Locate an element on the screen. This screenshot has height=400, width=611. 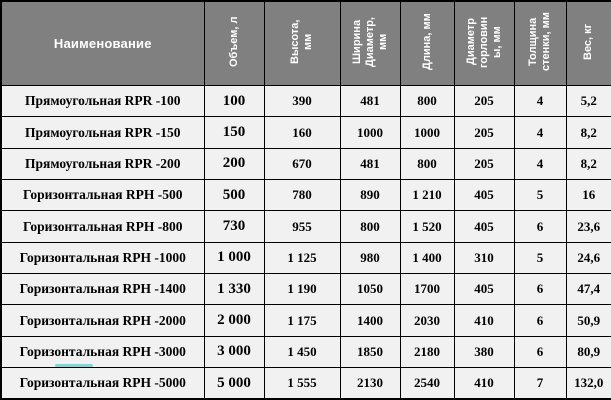
cell-length: 1 520 is located at coordinates (427, 226).